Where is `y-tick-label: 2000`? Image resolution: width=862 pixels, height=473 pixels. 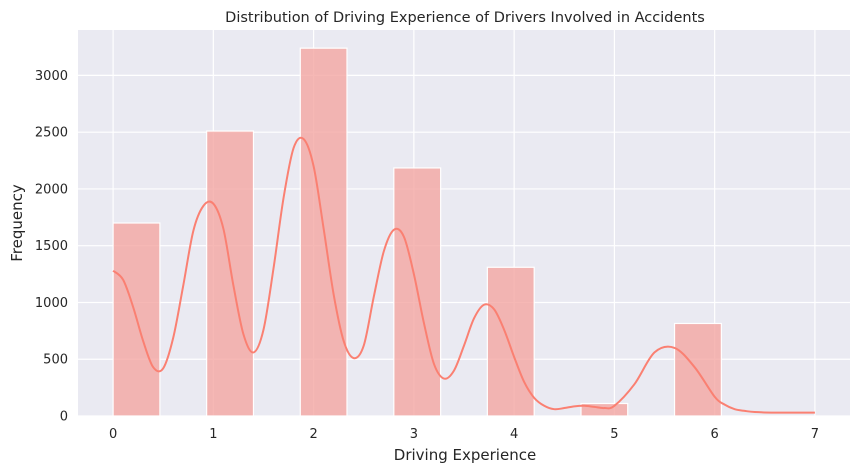 y-tick-label: 2000 is located at coordinates (51, 189).